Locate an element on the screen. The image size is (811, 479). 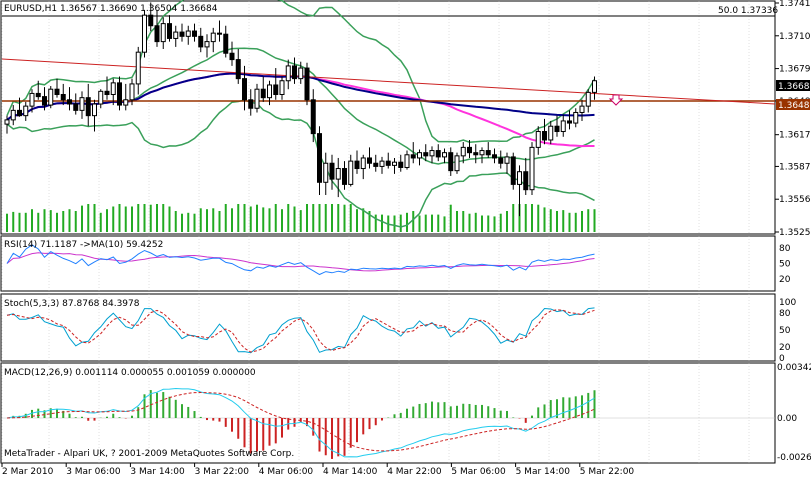
price-tick-label: 1.37415 is located at coordinates (795, 4).